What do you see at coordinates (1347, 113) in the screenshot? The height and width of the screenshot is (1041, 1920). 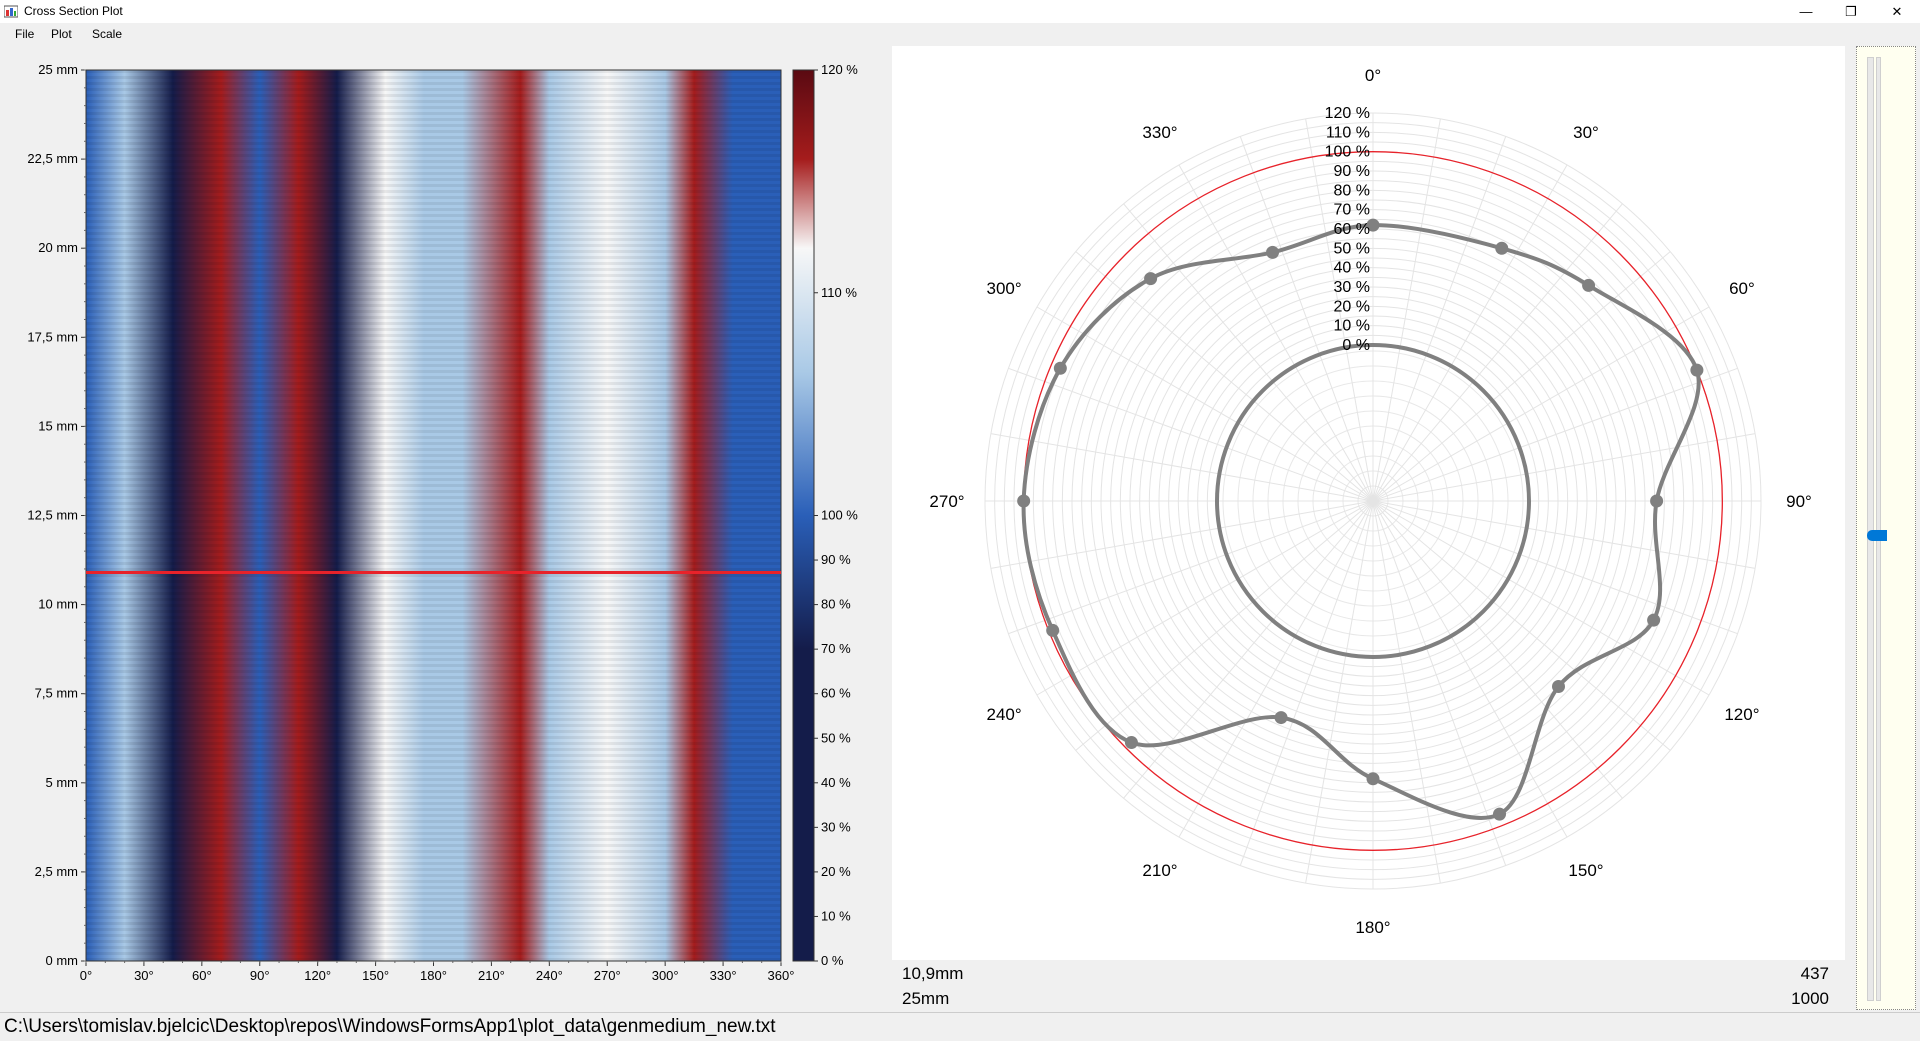 I see `radial-tick-label: 120 %` at bounding box center [1347, 113].